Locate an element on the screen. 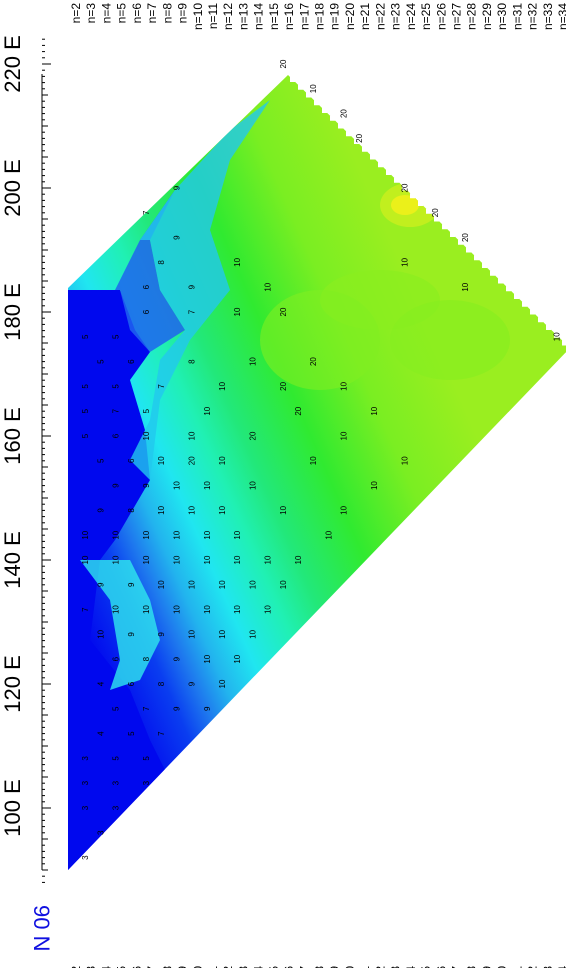  n-label-bottom: n=11 is located at coordinates (213, 967).